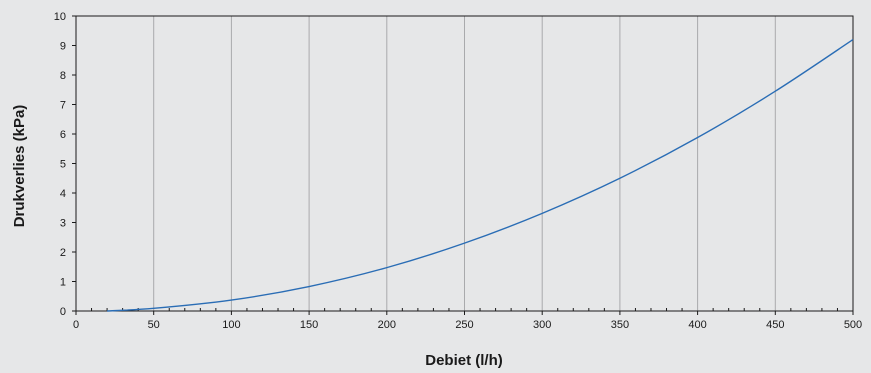  Describe the element at coordinates (154, 325) in the screenshot. I see `x-tick-label-50: 50` at that location.